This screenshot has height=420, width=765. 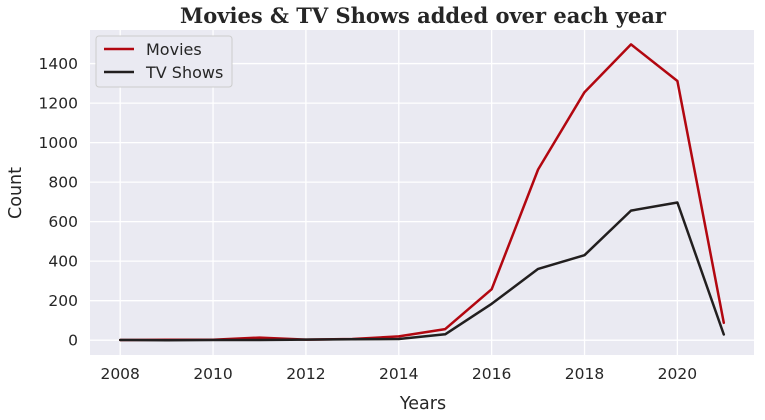 I want to click on x-tick-label: 2008, so click(x=119, y=374).